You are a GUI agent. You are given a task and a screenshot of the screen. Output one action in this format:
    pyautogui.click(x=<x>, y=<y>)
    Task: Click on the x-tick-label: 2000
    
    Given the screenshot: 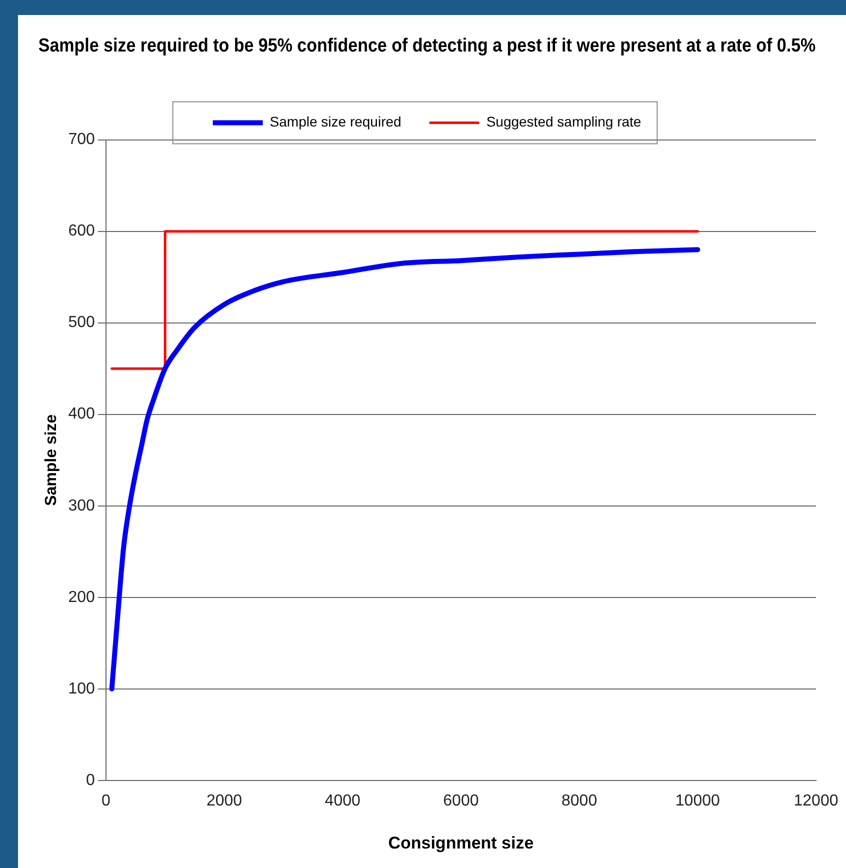 What is the action you would take?
    pyautogui.click(x=224, y=801)
    